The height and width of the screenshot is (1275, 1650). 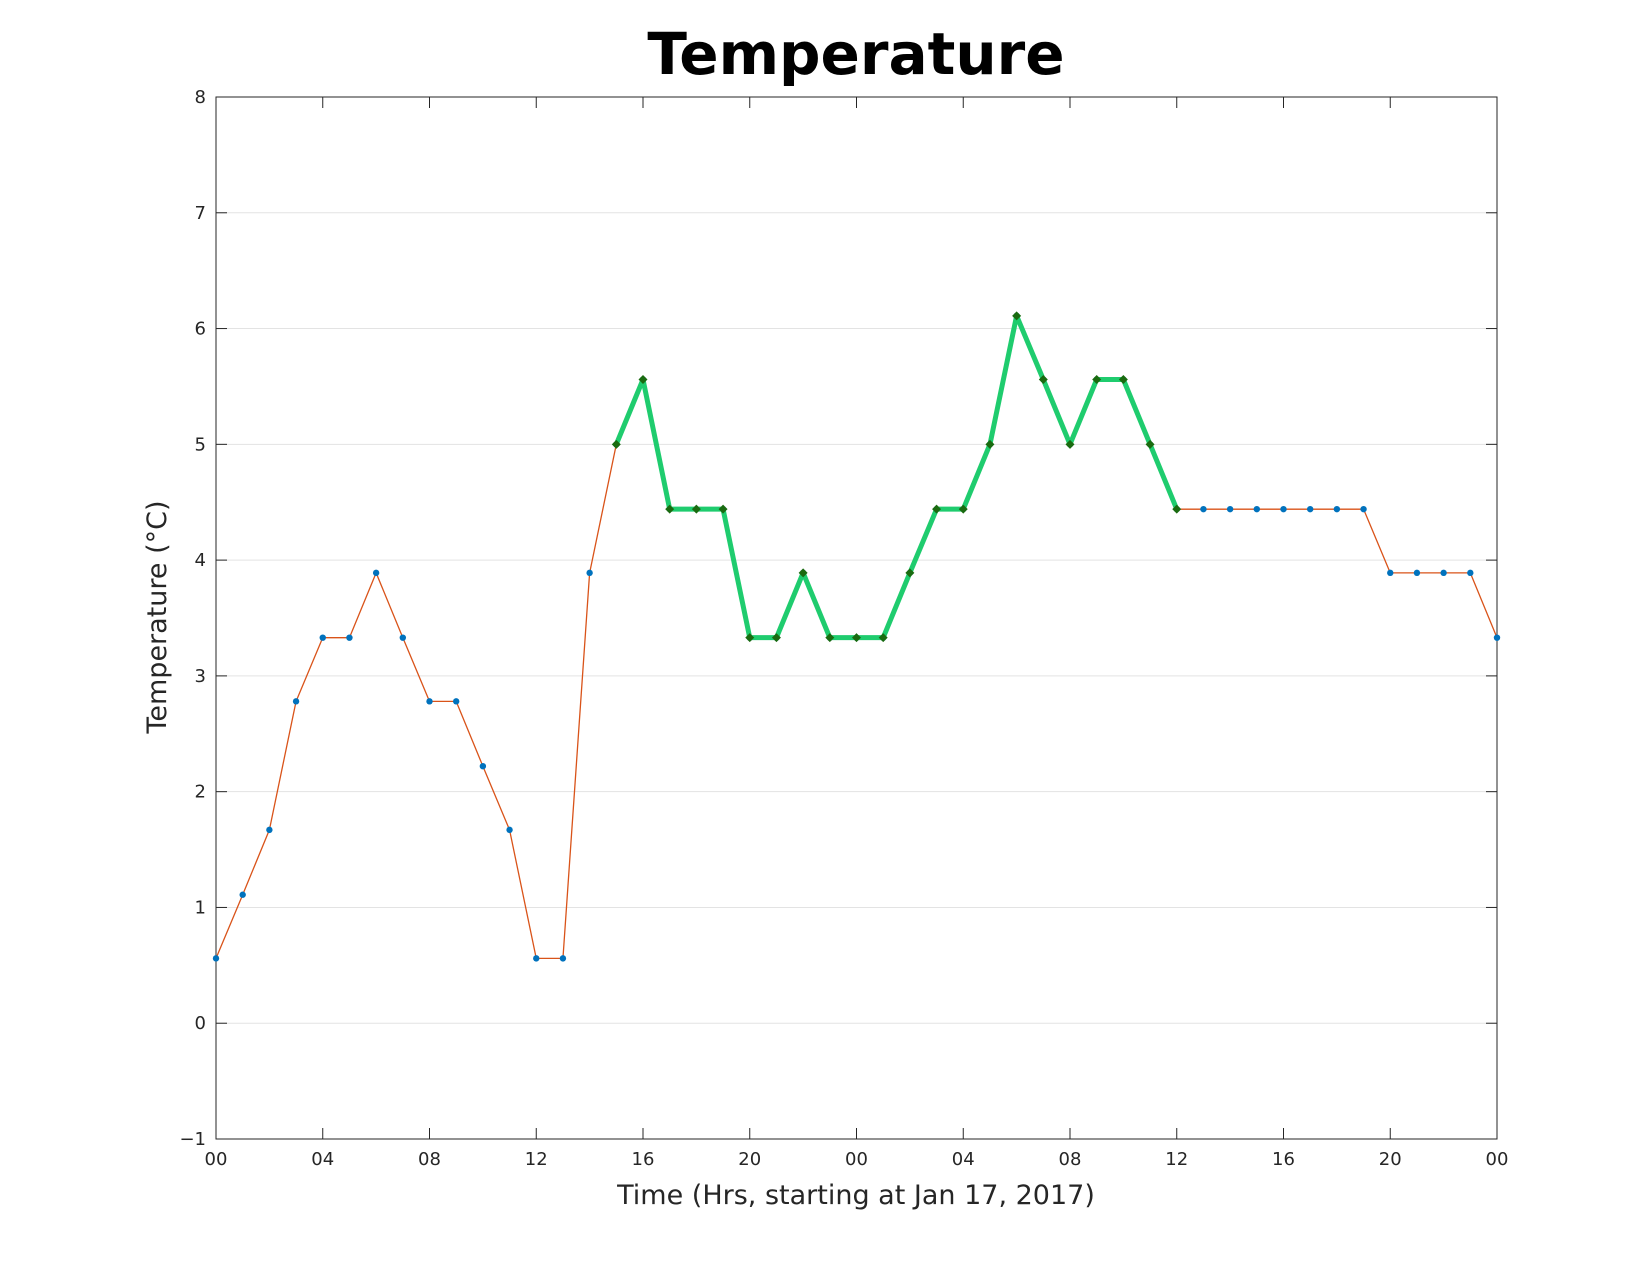 I want to click on y-tick-label: 6, so click(x=200, y=329).